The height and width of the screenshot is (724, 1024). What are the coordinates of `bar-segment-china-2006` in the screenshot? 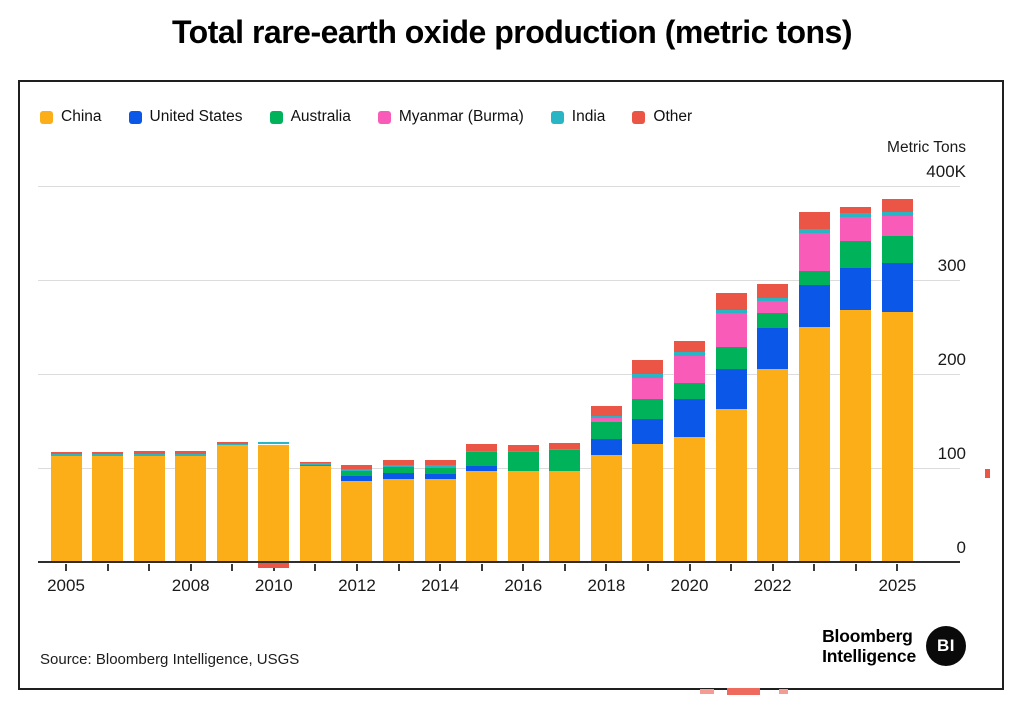 It's located at (108, 508).